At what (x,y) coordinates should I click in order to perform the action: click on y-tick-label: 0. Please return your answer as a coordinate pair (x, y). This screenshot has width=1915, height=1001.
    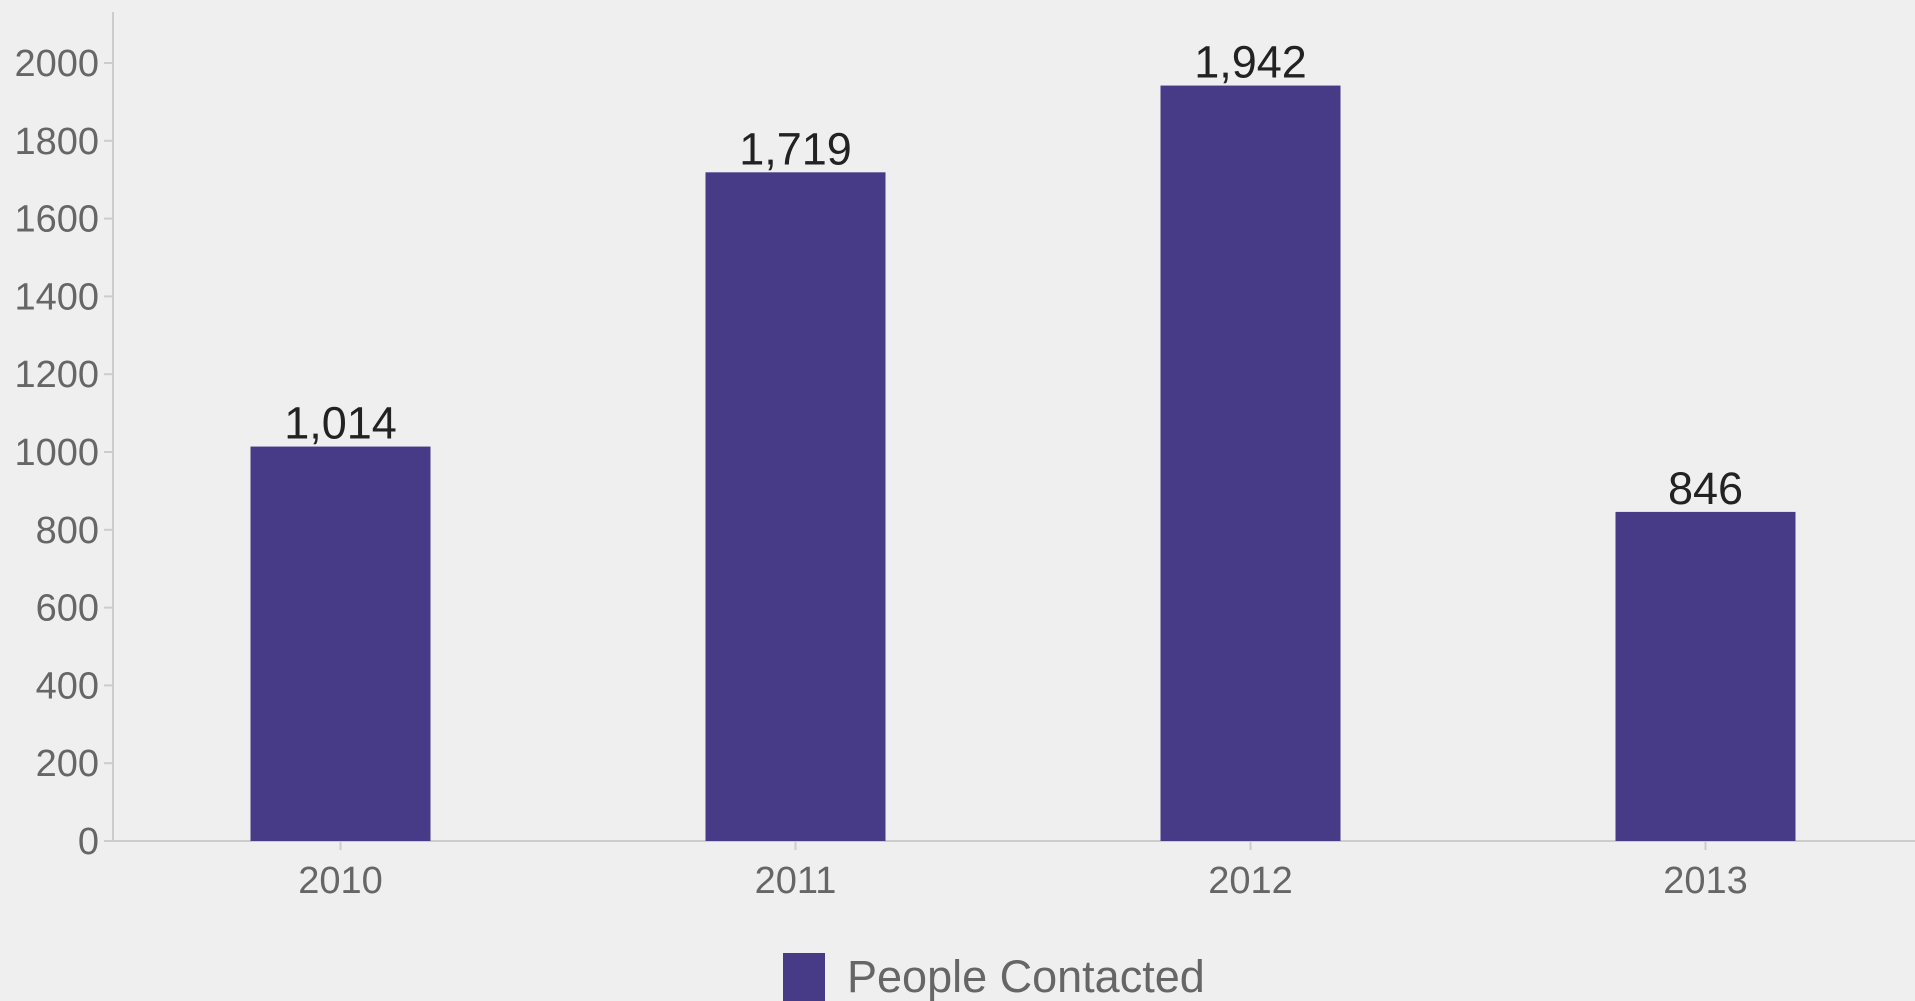
    Looking at the image, I should click on (88, 842).